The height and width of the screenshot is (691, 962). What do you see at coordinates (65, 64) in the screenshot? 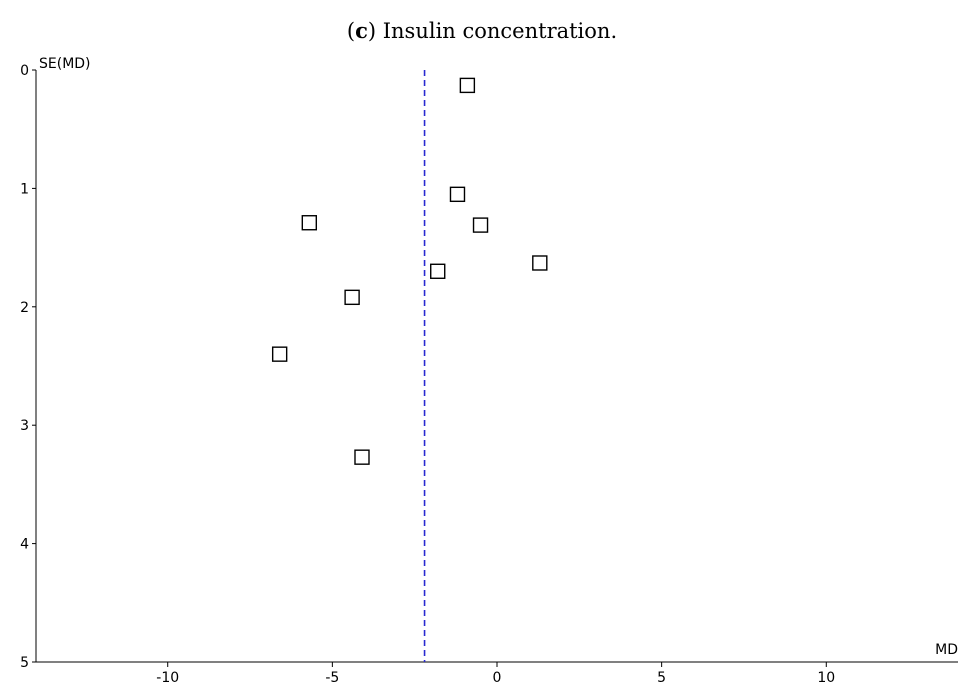
I see `y-axis-title: SE(MD)` at bounding box center [65, 64].